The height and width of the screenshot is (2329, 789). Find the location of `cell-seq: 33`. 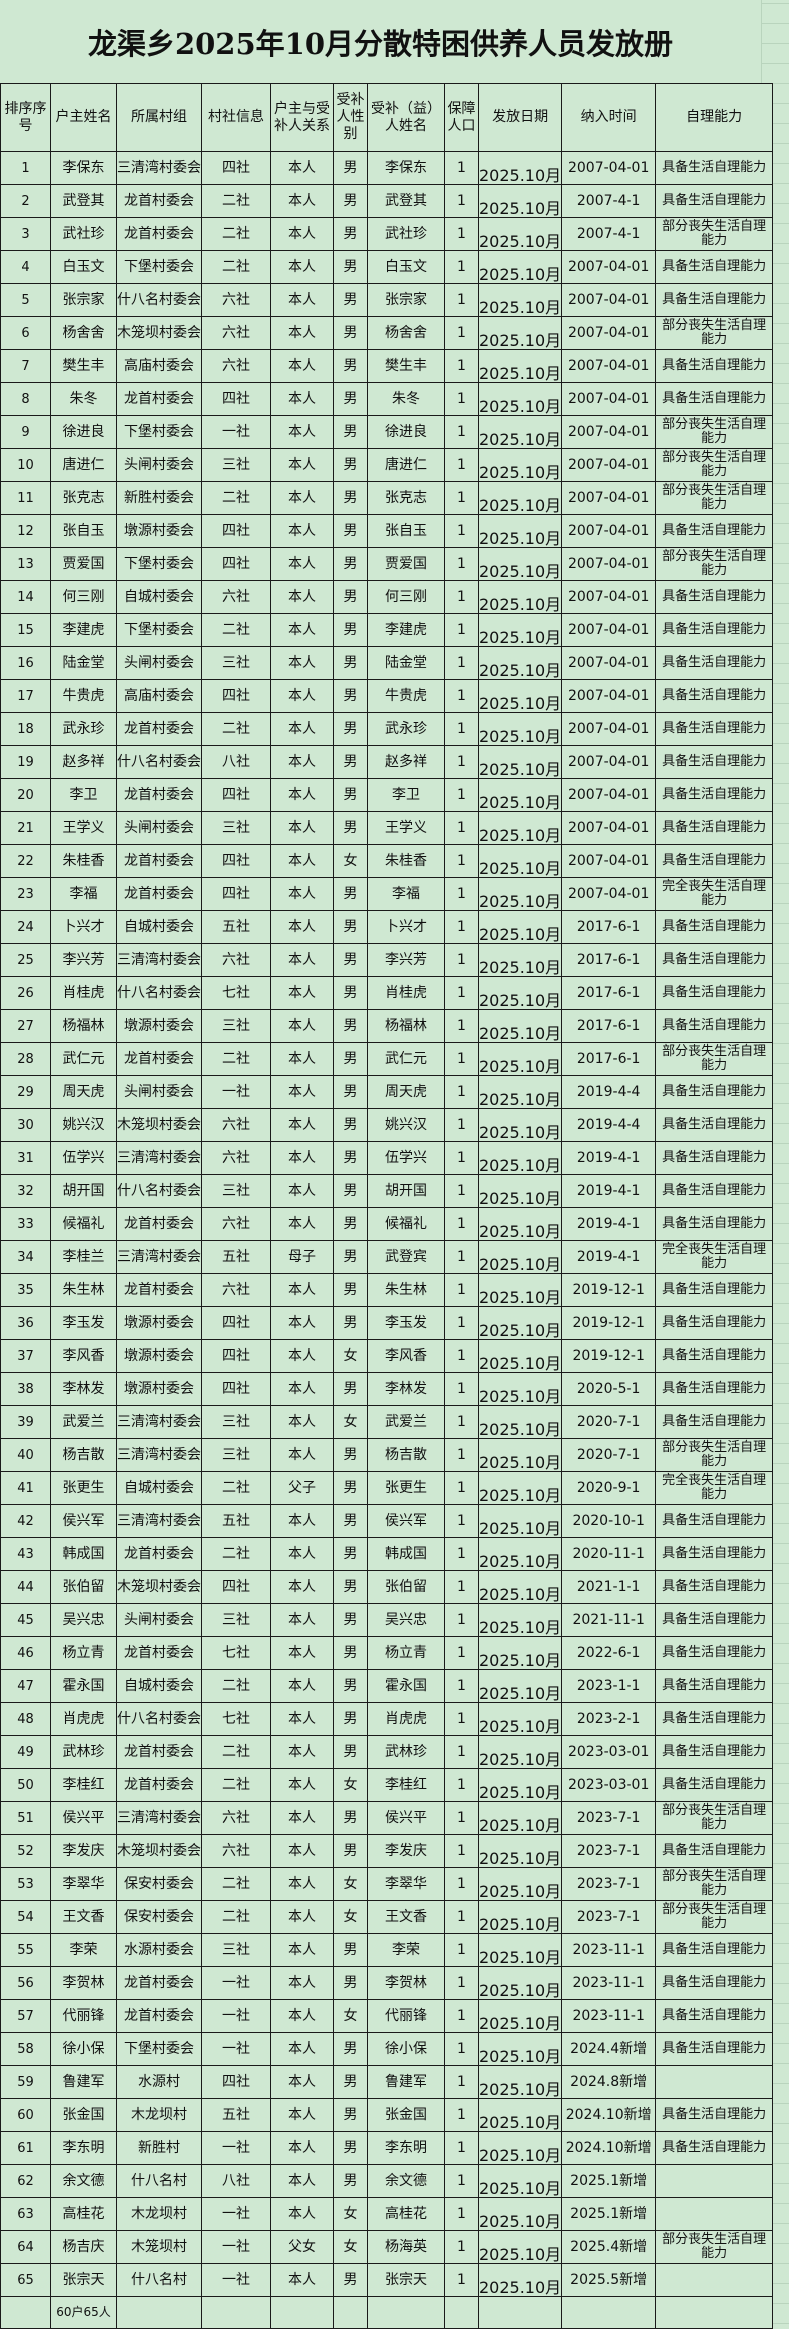

cell-seq: 33 is located at coordinates (25, 1224).